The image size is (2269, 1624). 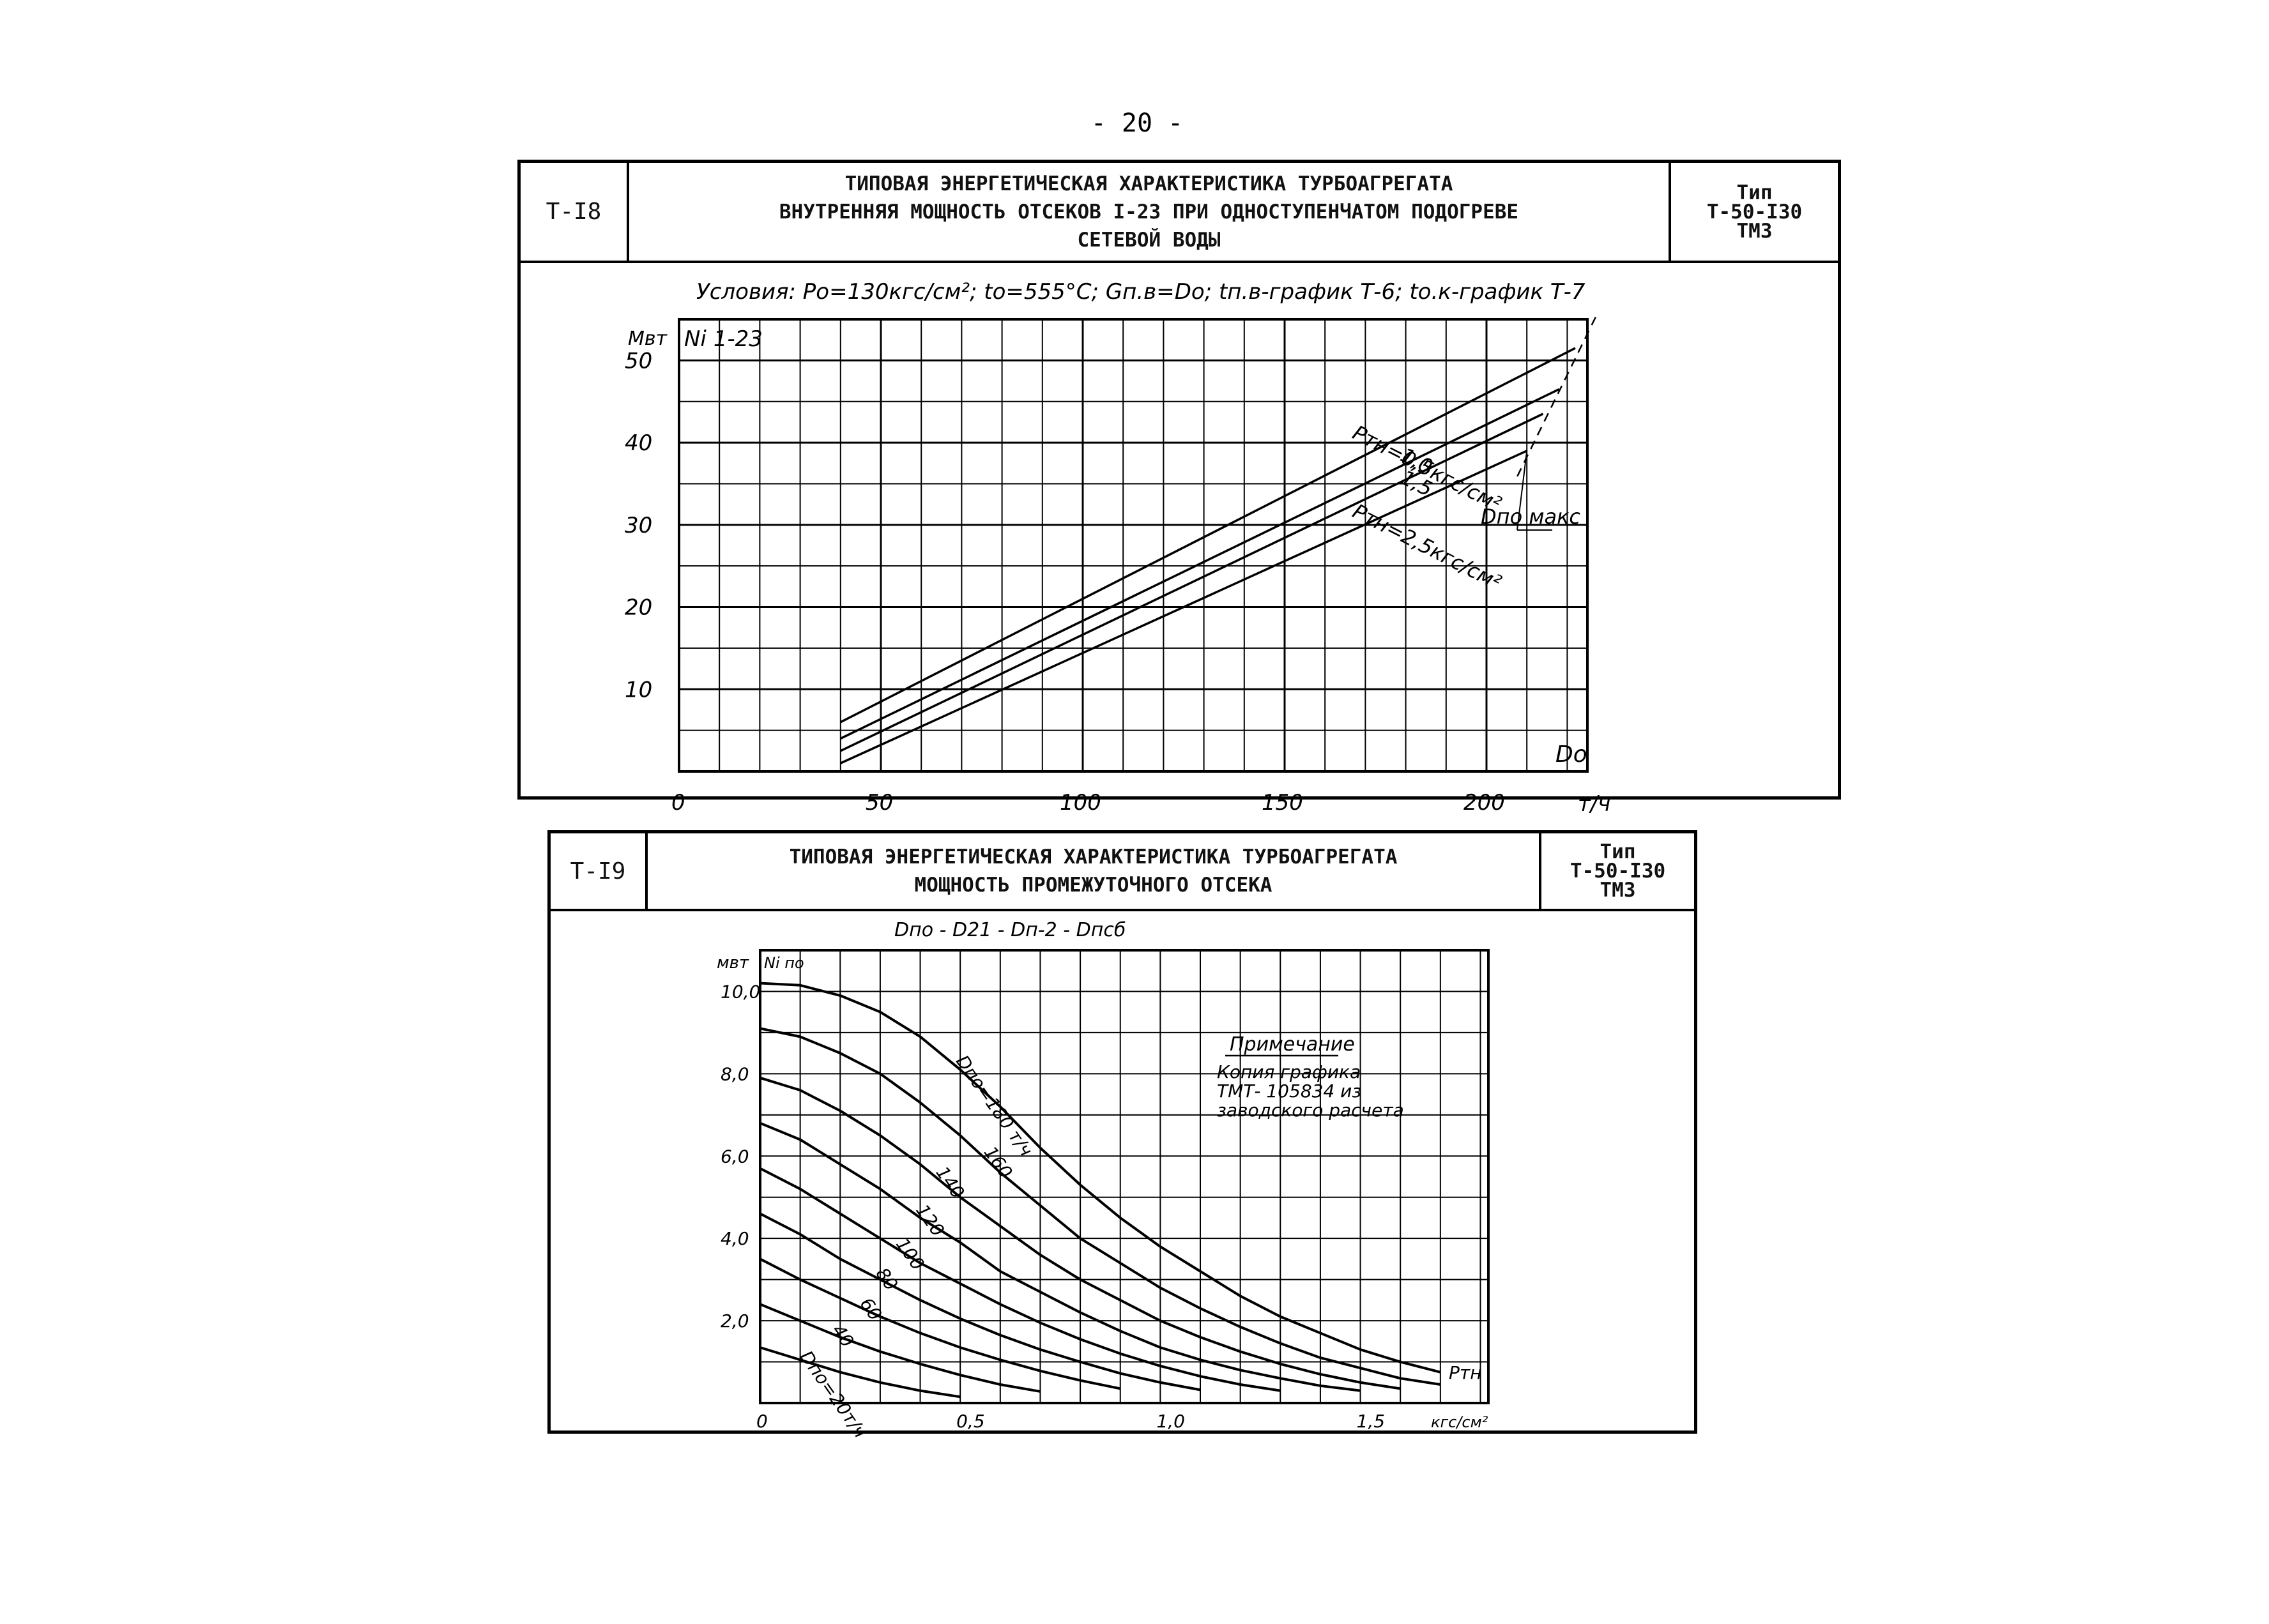 I want to click on y-tick-label: 30, so click(x=638, y=525).